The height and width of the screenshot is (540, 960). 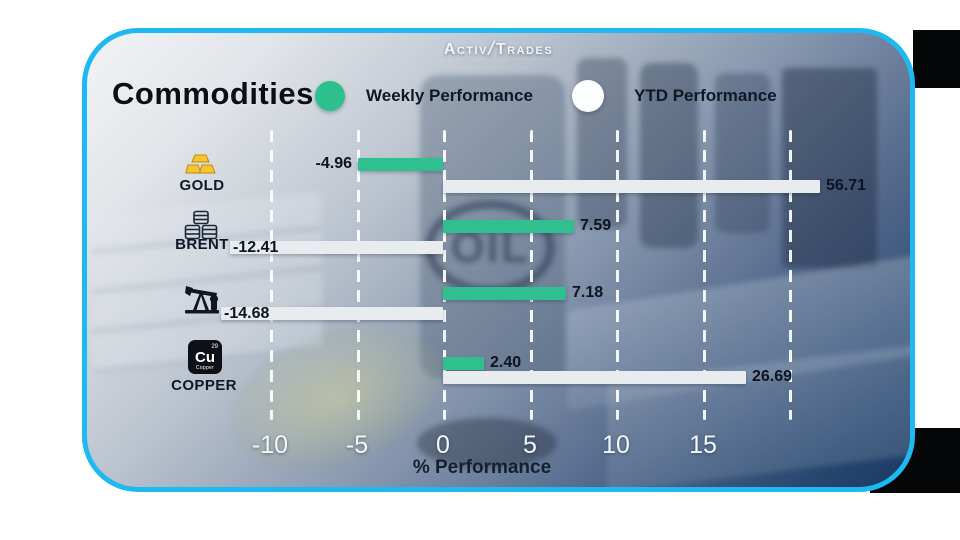 I want to click on activtrades-logo: Activ/Trades, so click(x=498, y=49).